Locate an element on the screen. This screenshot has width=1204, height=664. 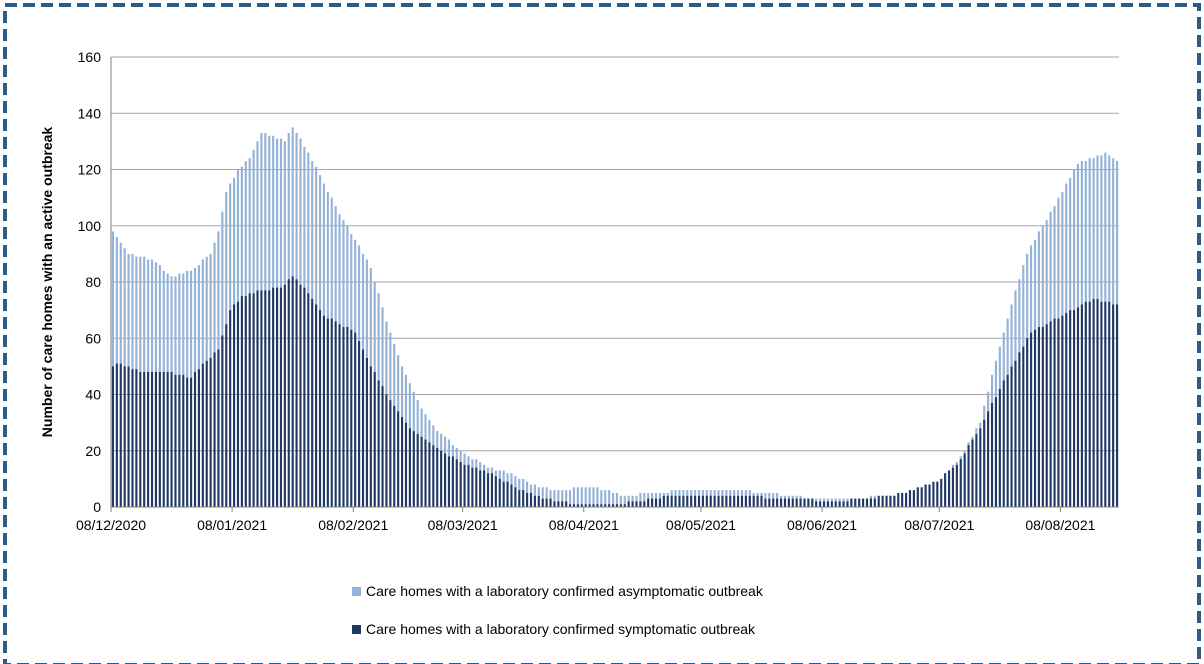
x-tick-label: 08/04/2021 is located at coordinates (584, 525).